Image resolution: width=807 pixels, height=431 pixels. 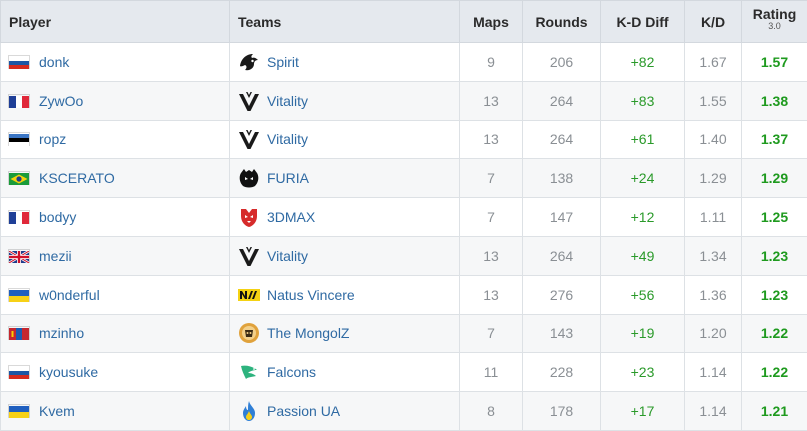 I want to click on team-cell: Passion UA, so click(x=345, y=411).